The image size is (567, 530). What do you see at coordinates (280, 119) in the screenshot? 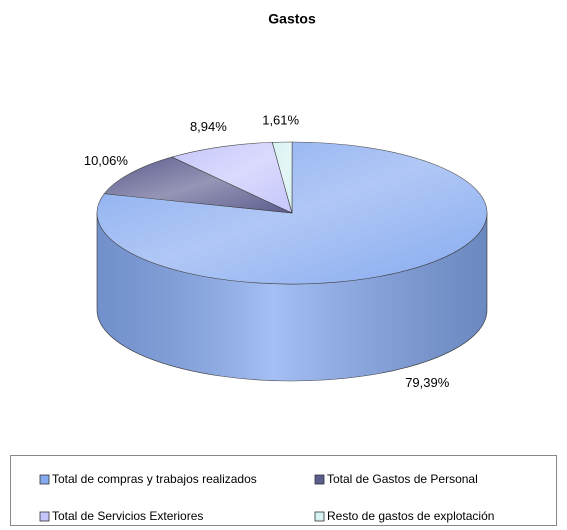
I see `data-label: 1,61%` at bounding box center [280, 119].